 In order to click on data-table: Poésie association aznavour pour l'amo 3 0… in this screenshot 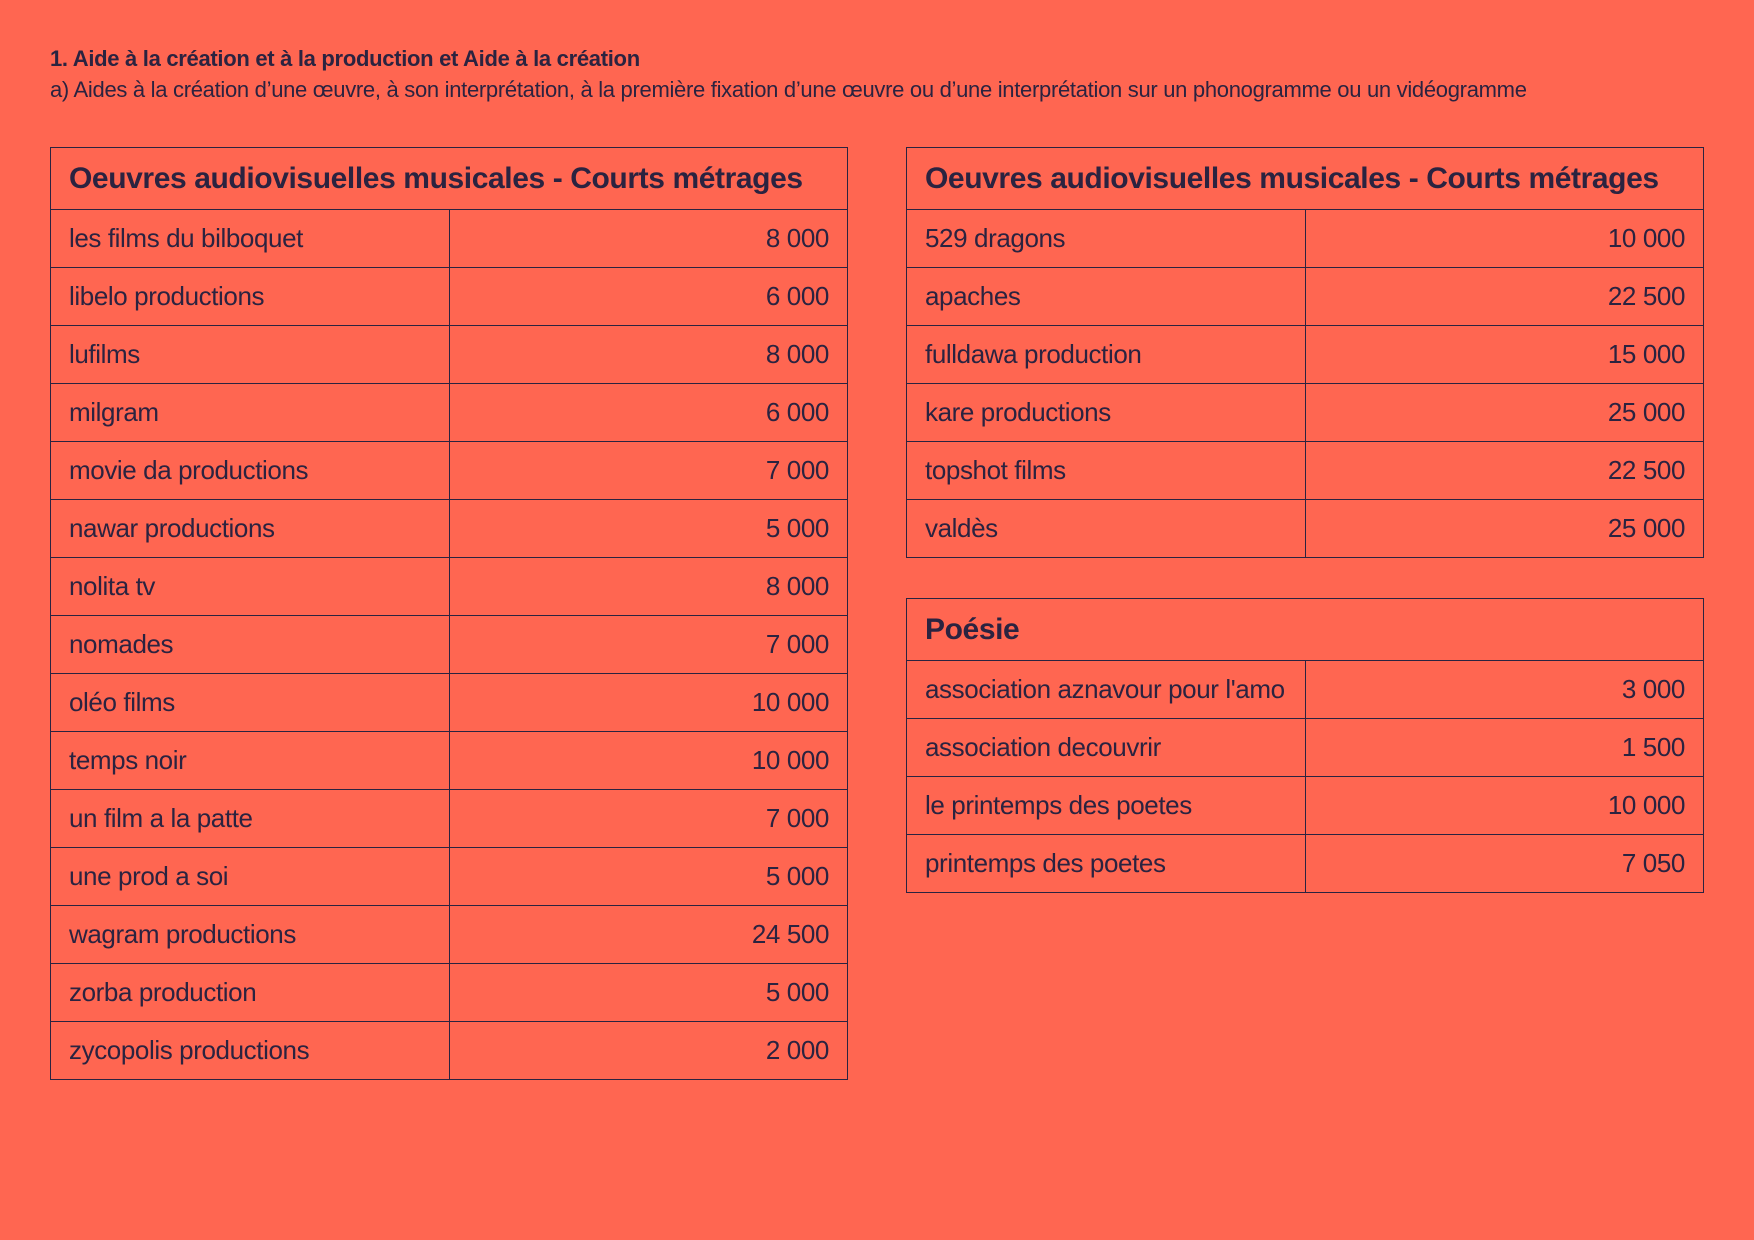, I will do `click(1305, 745)`.